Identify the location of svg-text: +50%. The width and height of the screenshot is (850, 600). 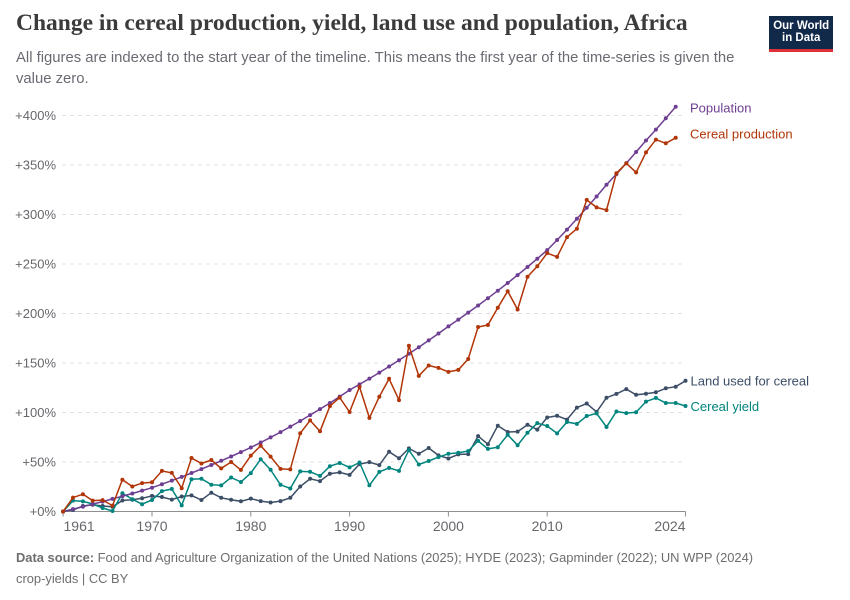
(39, 462).